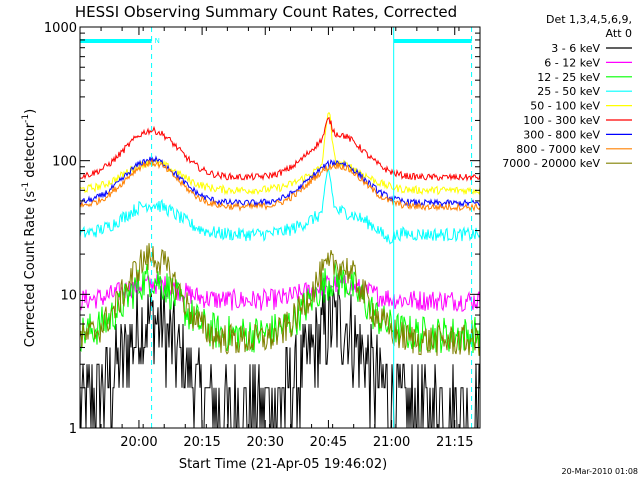 The width and height of the screenshot is (640, 480). I want to click on x-tick-label-5: 21:15, so click(454, 442).